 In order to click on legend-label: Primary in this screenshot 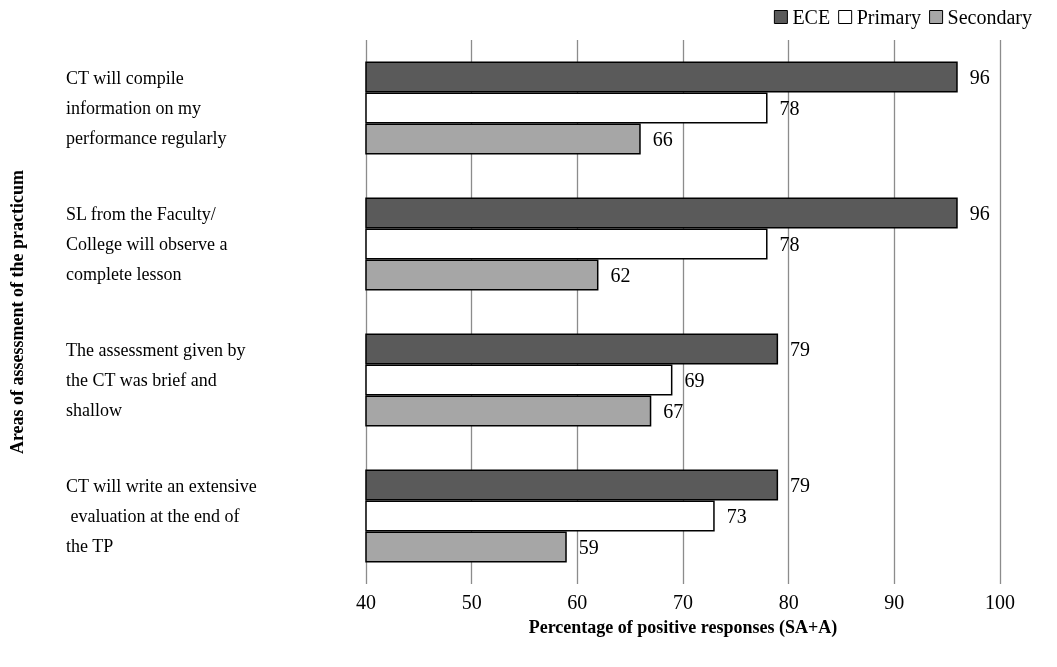, I will do `click(889, 17)`.